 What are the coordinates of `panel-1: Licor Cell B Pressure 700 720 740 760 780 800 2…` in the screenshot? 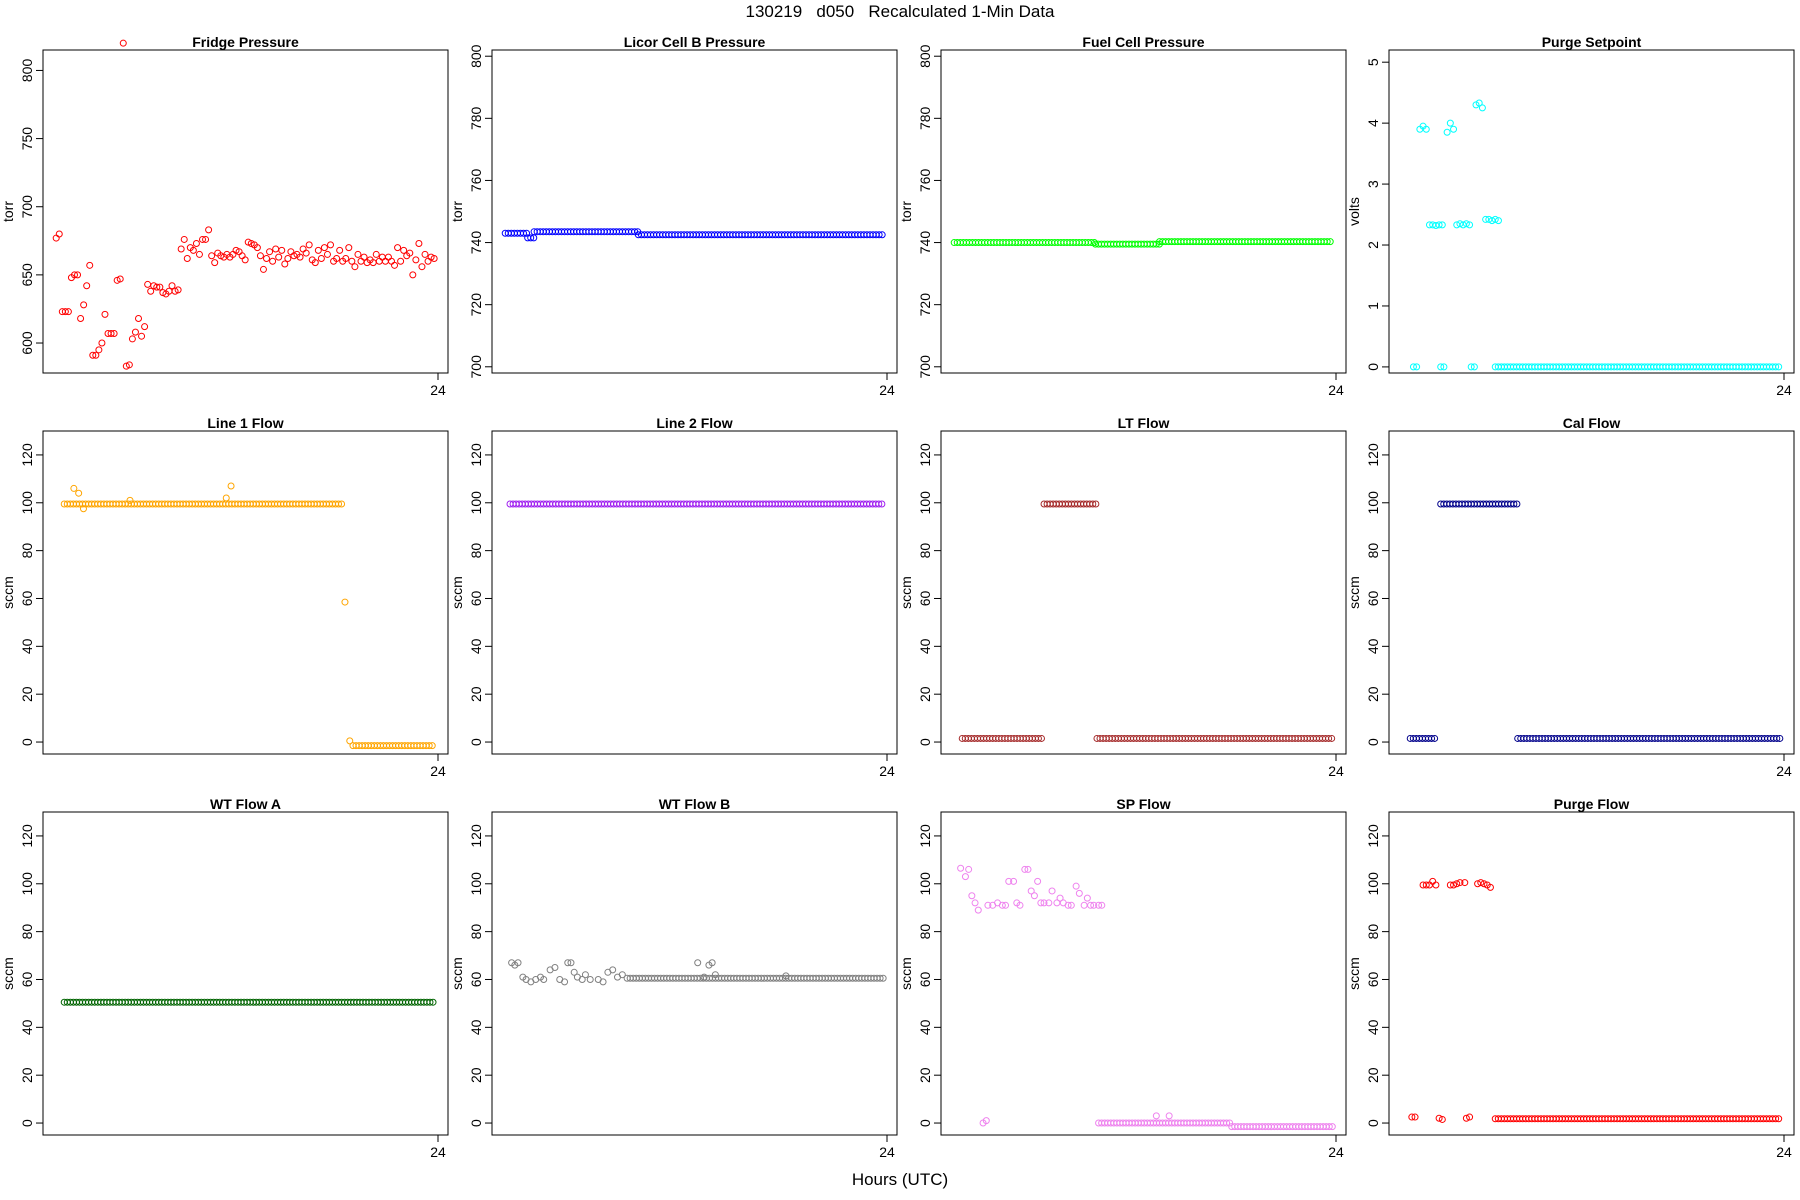 It's located at (673, 216).